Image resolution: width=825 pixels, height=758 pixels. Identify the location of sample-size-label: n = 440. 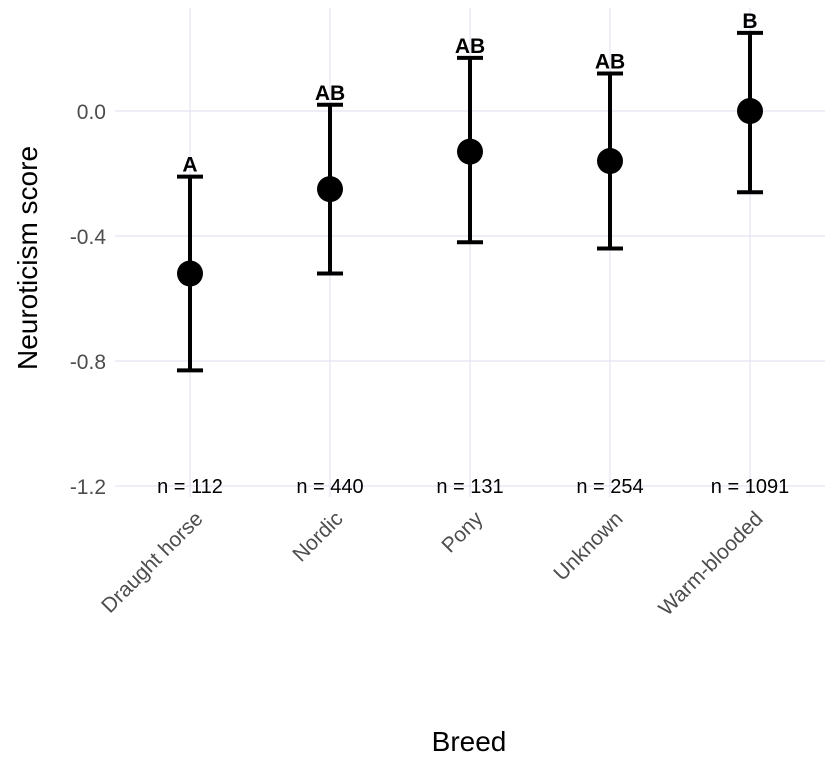
(329, 487).